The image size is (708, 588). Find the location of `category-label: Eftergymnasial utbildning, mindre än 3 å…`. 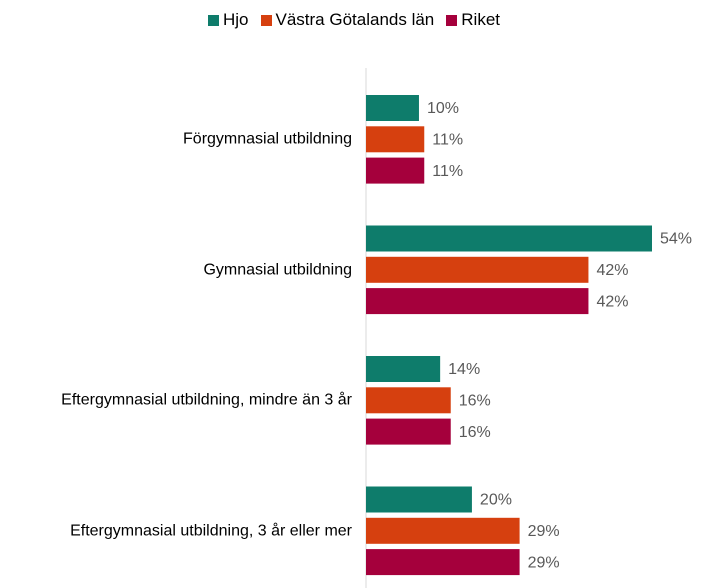

category-label: Eftergymnasial utbildning, mindre än 3 å… is located at coordinates (206, 400).